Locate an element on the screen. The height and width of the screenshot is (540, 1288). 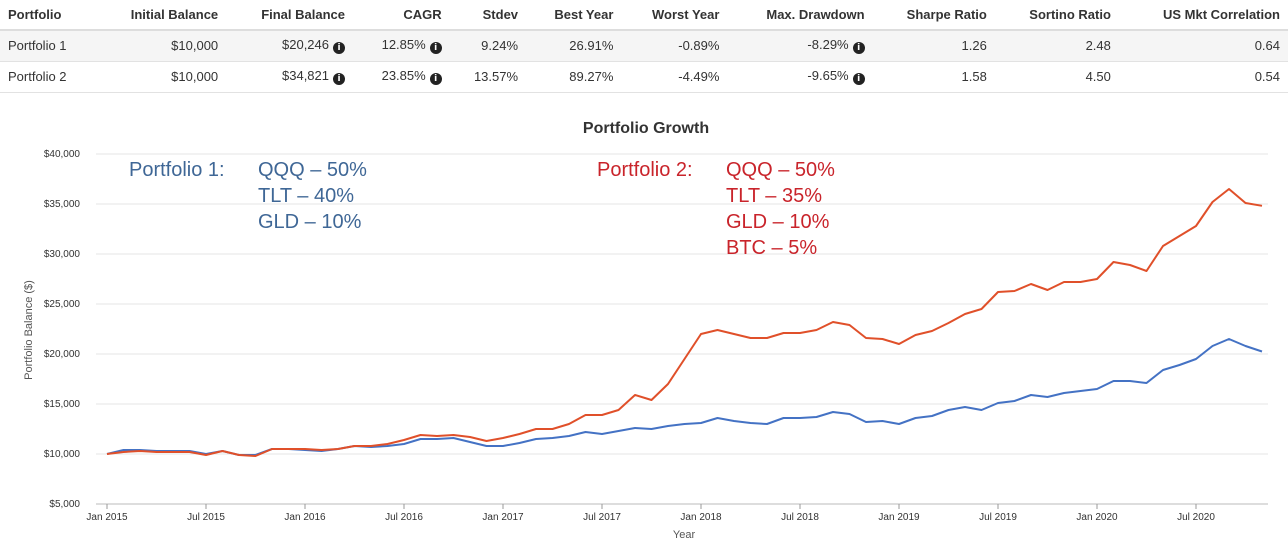
col-header-us-mkt-correlation: US Mkt Correlation is located at coordinates (1203, 15).